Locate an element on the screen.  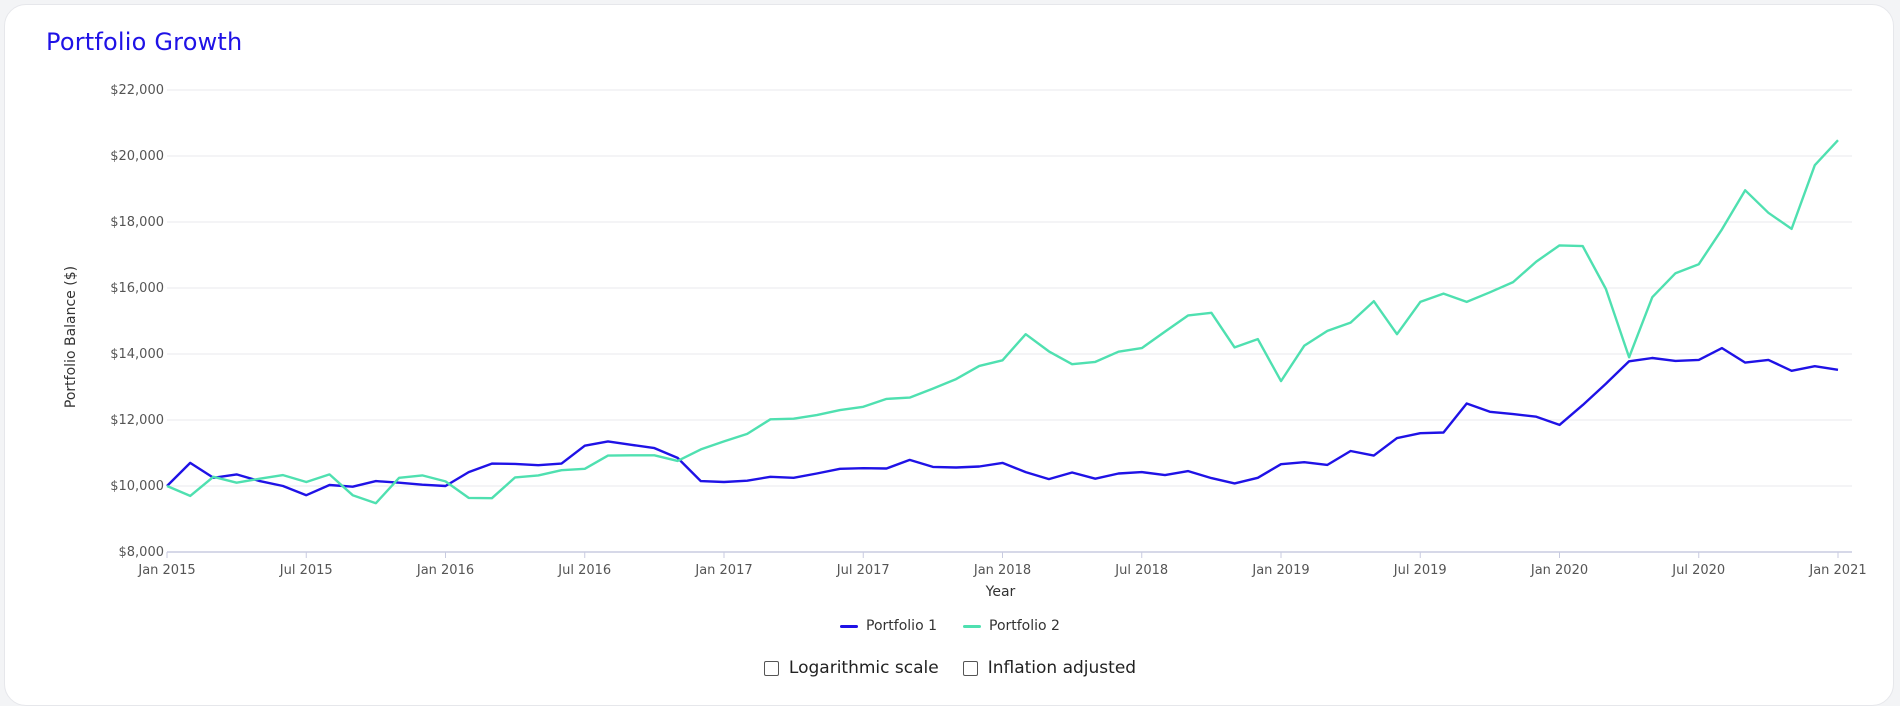
inflation-adjusted-toggle: Inflation adjusted is located at coordinates (1049, 668).